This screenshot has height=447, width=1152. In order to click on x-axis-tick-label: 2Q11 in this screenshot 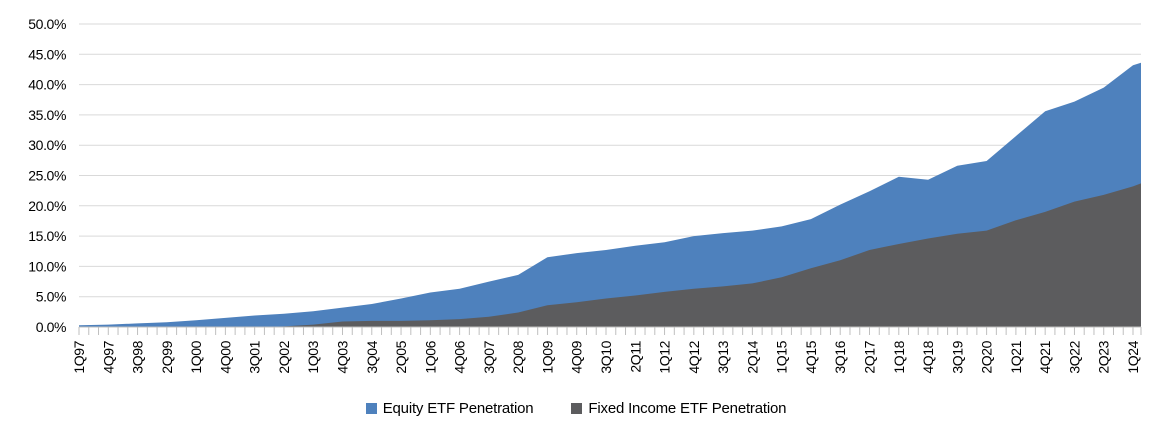, I will do `click(635, 356)`.